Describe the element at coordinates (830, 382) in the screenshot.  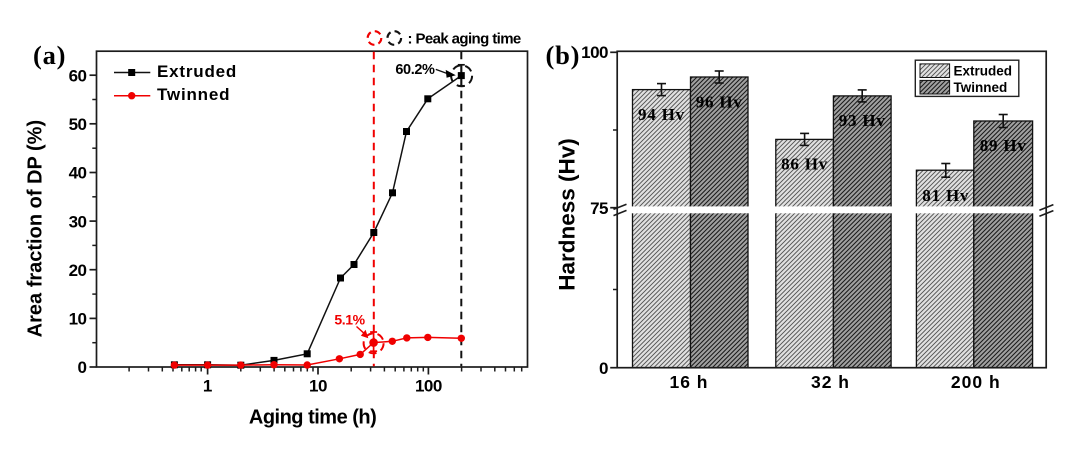
I see `svg-text: 32 h` at that location.